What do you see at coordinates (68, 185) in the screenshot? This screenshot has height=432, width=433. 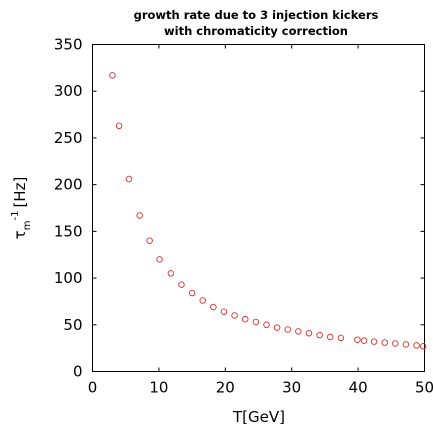 I see `y-tick-label: 200` at bounding box center [68, 185].